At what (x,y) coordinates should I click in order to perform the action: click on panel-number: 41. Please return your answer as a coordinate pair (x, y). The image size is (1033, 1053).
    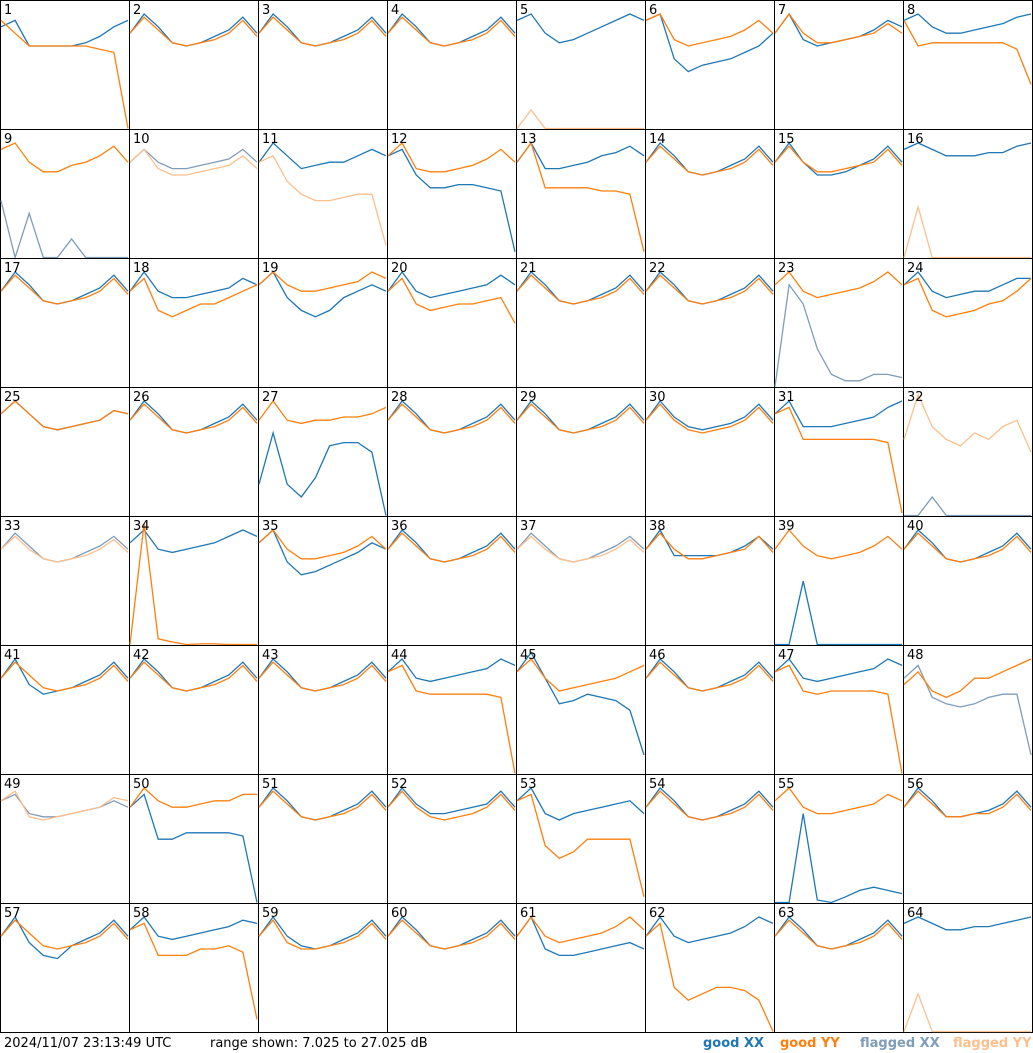
    Looking at the image, I should click on (12, 655).